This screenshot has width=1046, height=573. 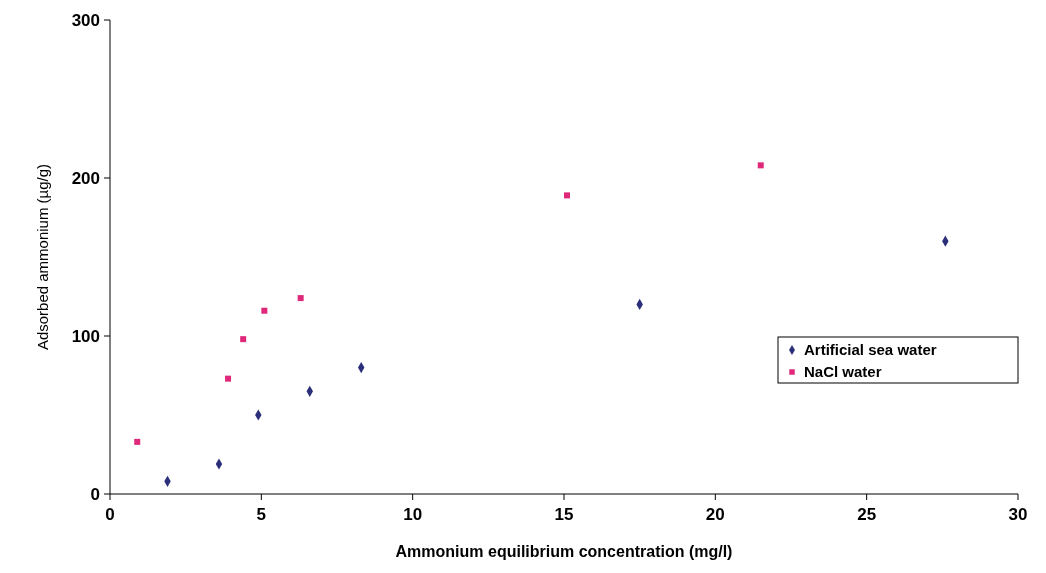 What do you see at coordinates (42, 257) in the screenshot?
I see `y-axis-title: Adsorbed ammonium (µg/g)` at bounding box center [42, 257].